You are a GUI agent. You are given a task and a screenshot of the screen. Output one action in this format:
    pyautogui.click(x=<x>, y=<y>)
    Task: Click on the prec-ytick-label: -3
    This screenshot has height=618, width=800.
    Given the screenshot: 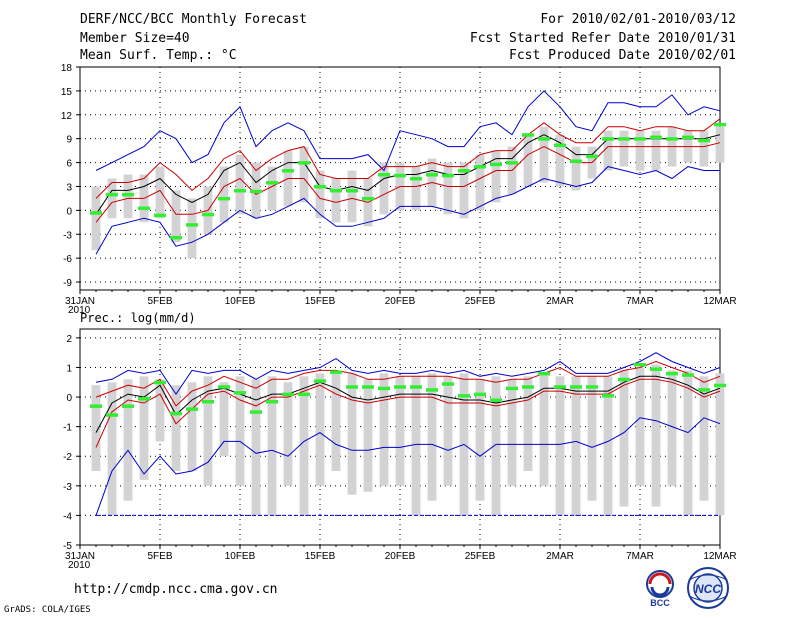 What is the action you would take?
    pyautogui.click(x=67, y=487)
    